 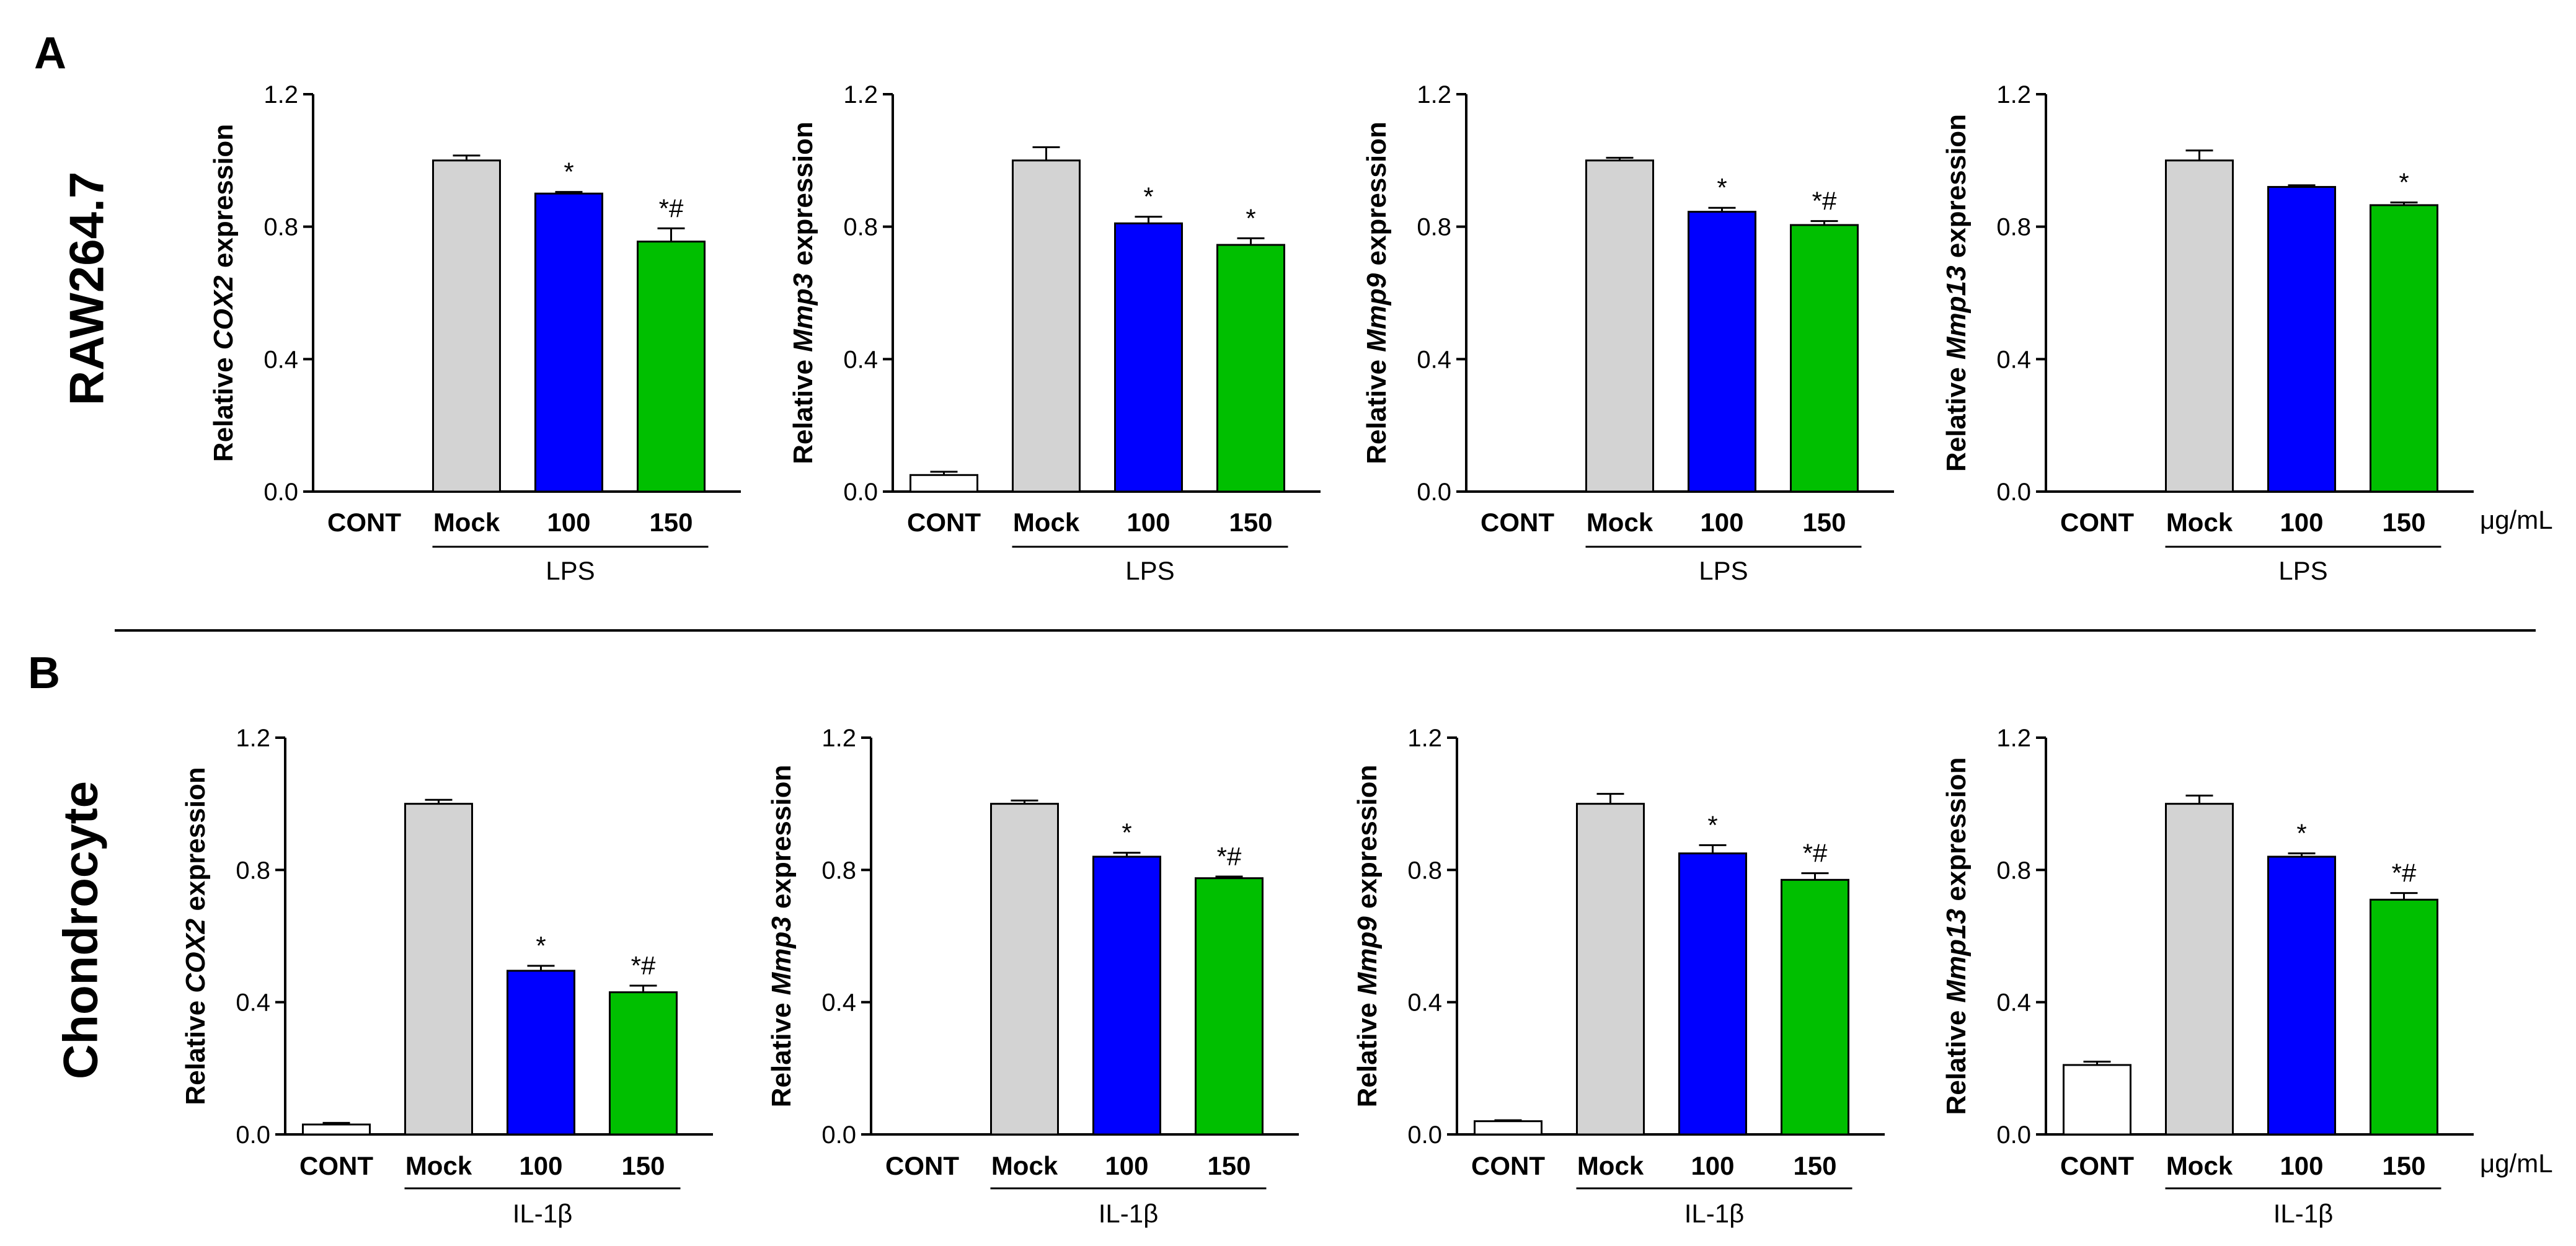 I want to click on chart-0-xtick-label-CONT: CONT, so click(x=364, y=522).